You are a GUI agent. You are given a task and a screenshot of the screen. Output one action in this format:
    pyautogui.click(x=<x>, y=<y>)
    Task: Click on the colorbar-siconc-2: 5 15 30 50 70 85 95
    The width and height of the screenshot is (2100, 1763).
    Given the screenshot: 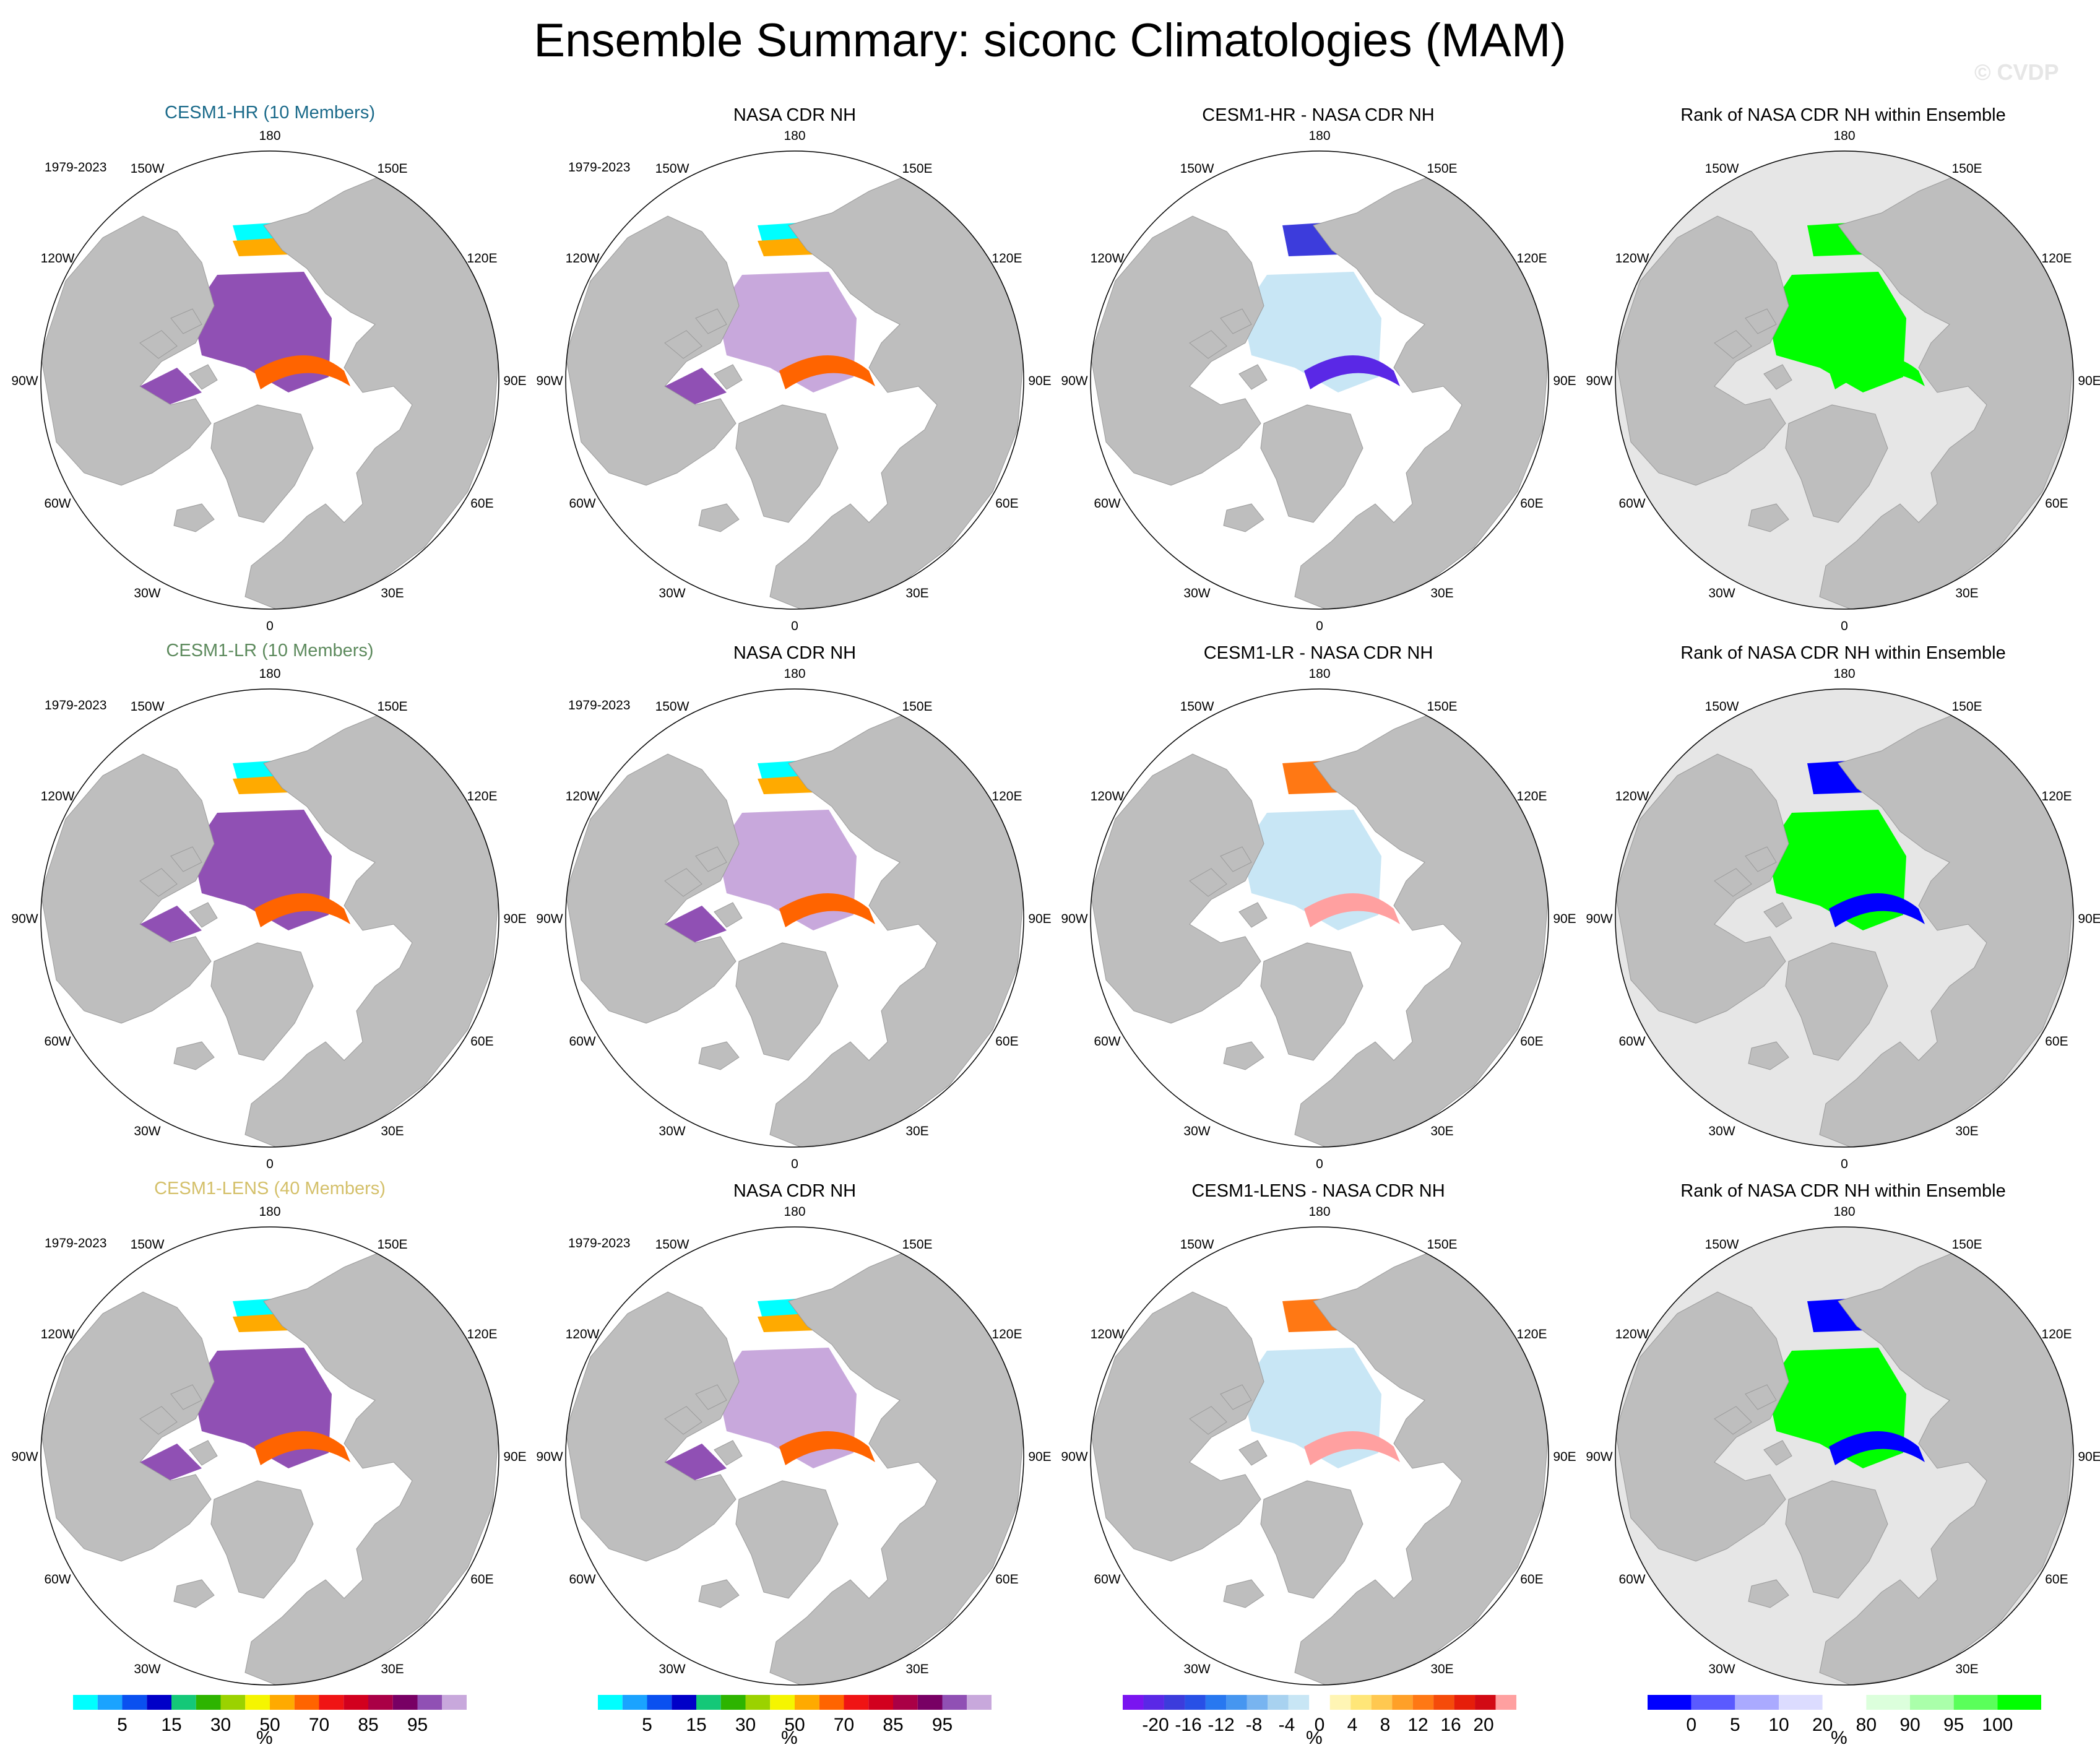 What is the action you would take?
    pyautogui.click(x=795, y=1715)
    